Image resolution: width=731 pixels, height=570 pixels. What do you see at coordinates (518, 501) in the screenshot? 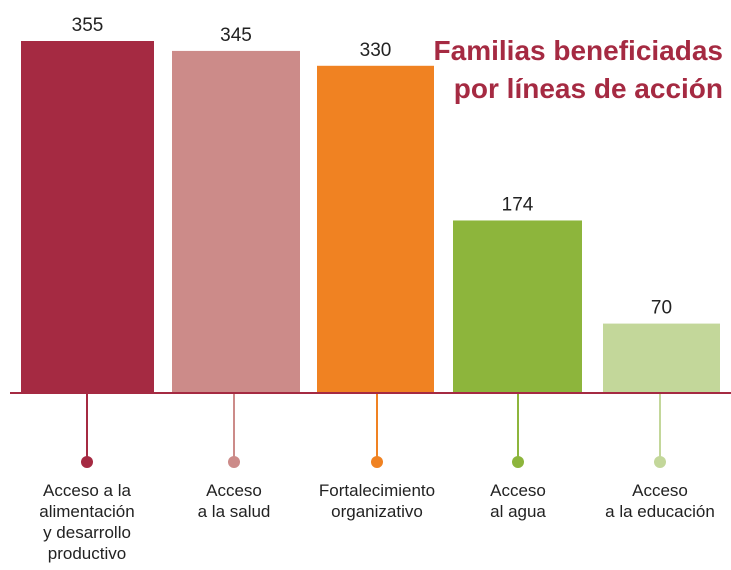
I see `category-label: Acceso al agua` at bounding box center [518, 501].